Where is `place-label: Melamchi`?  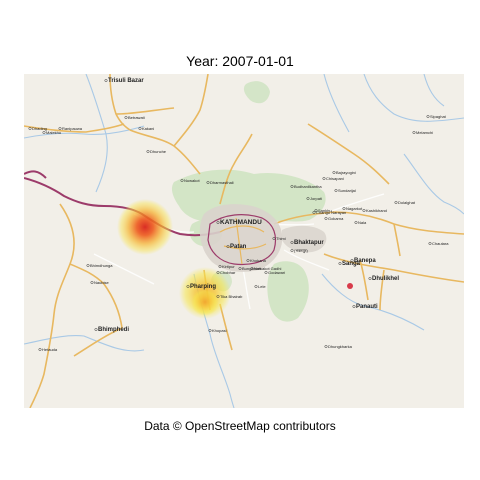
place-label: Melamchi is located at coordinates (424, 132).